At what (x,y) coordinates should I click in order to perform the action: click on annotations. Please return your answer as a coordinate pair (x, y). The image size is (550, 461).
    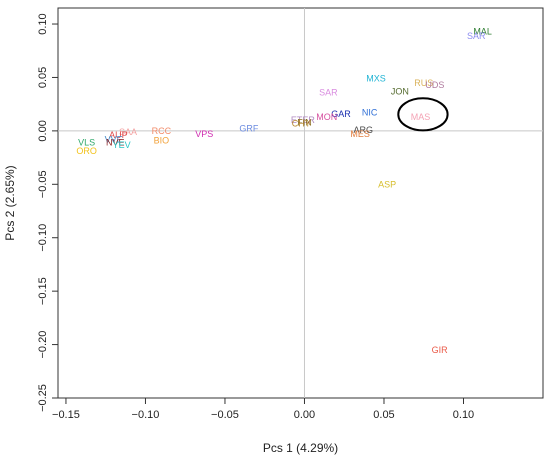
    Looking at the image, I should click on (423, 114).